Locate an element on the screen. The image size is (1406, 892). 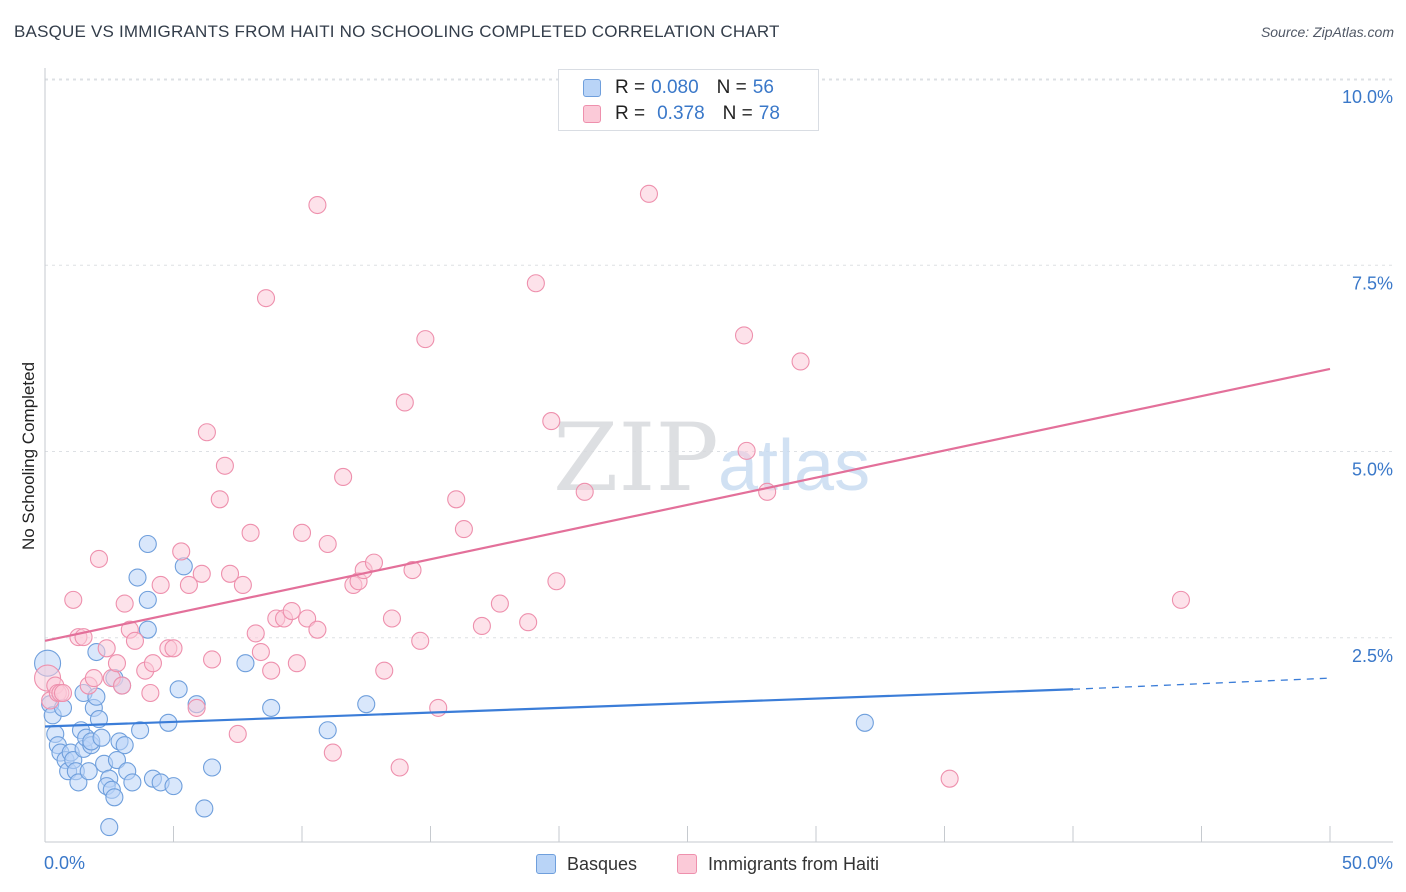
legend-n-label: N = is located at coordinates (737, 113).